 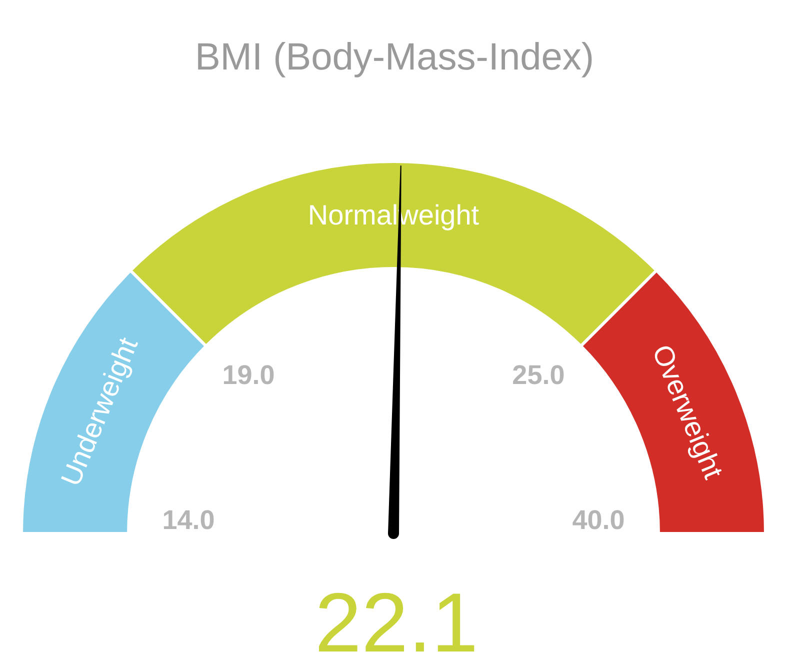 I want to click on chart-title: BMI (Body-Mass-Index), so click(x=394, y=57).